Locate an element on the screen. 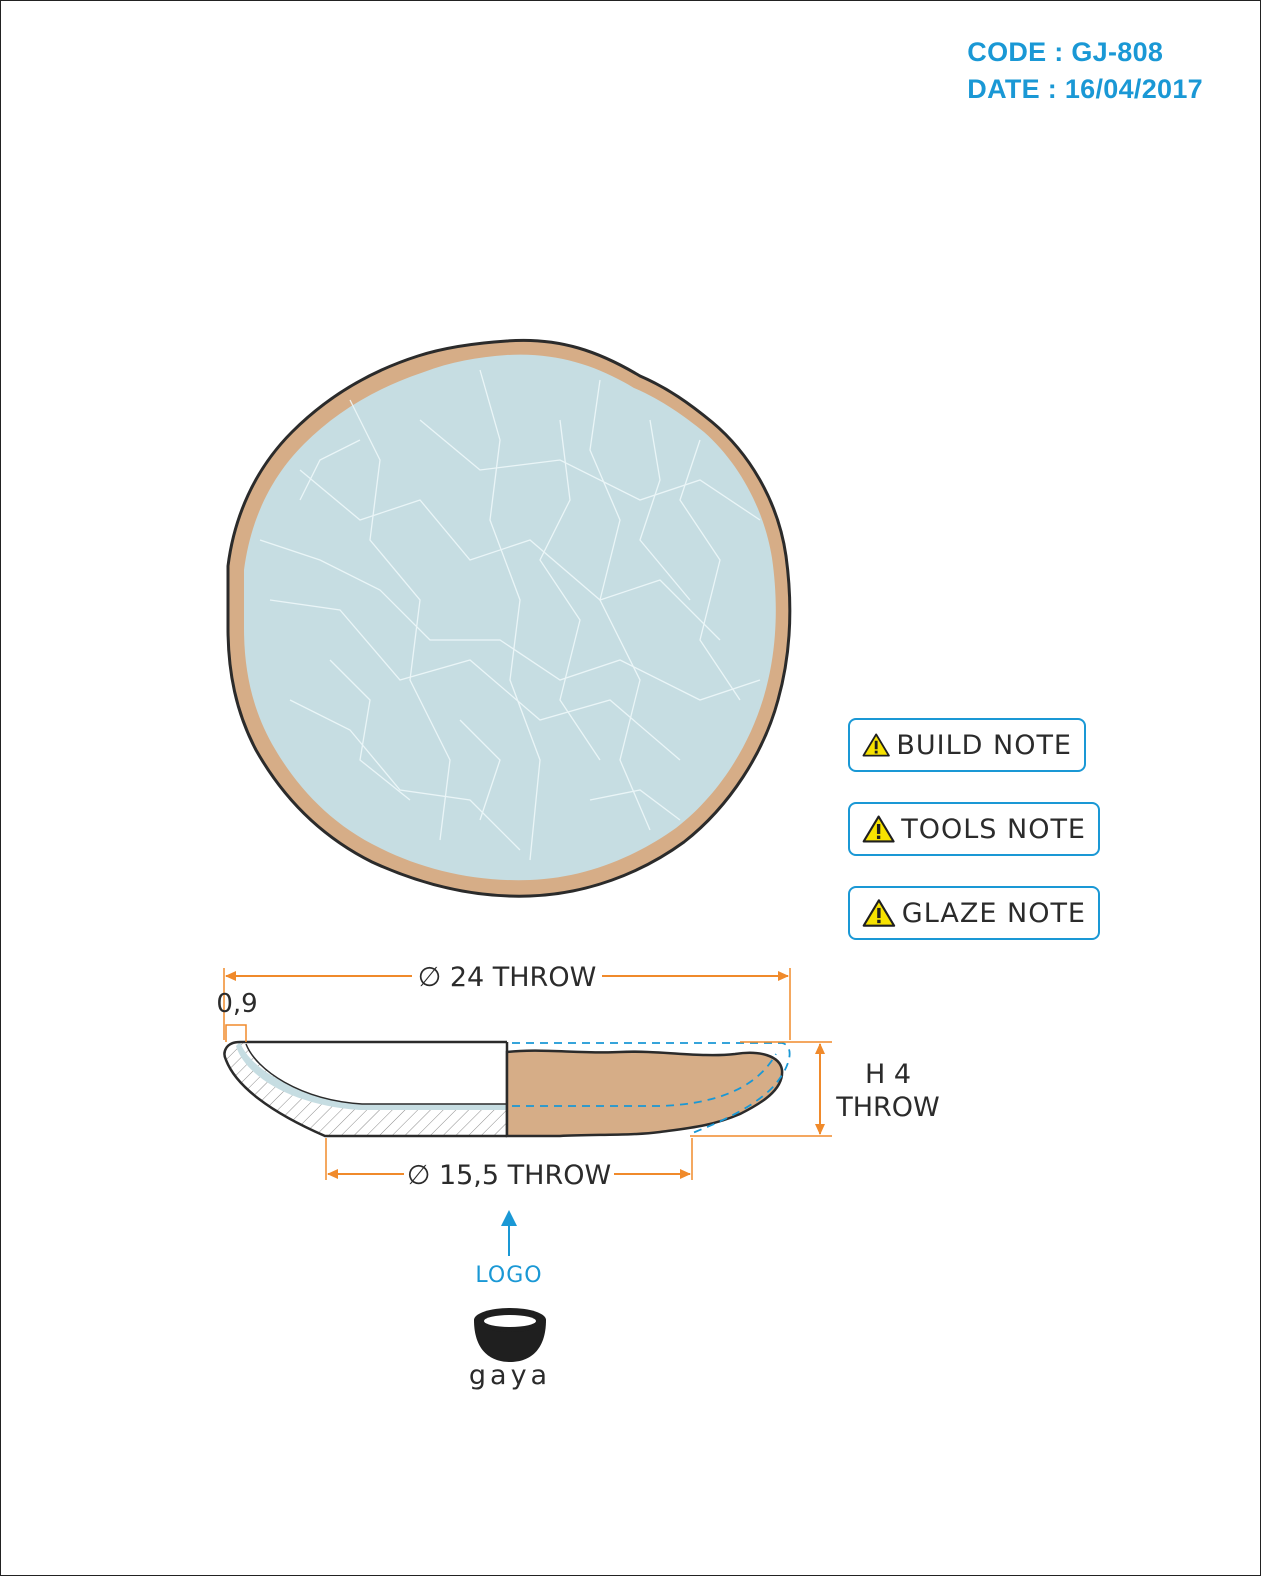 The height and width of the screenshot is (1576, 1261). base-diameter-label: ∅ 15,5 THROW is located at coordinates (509, 1175).